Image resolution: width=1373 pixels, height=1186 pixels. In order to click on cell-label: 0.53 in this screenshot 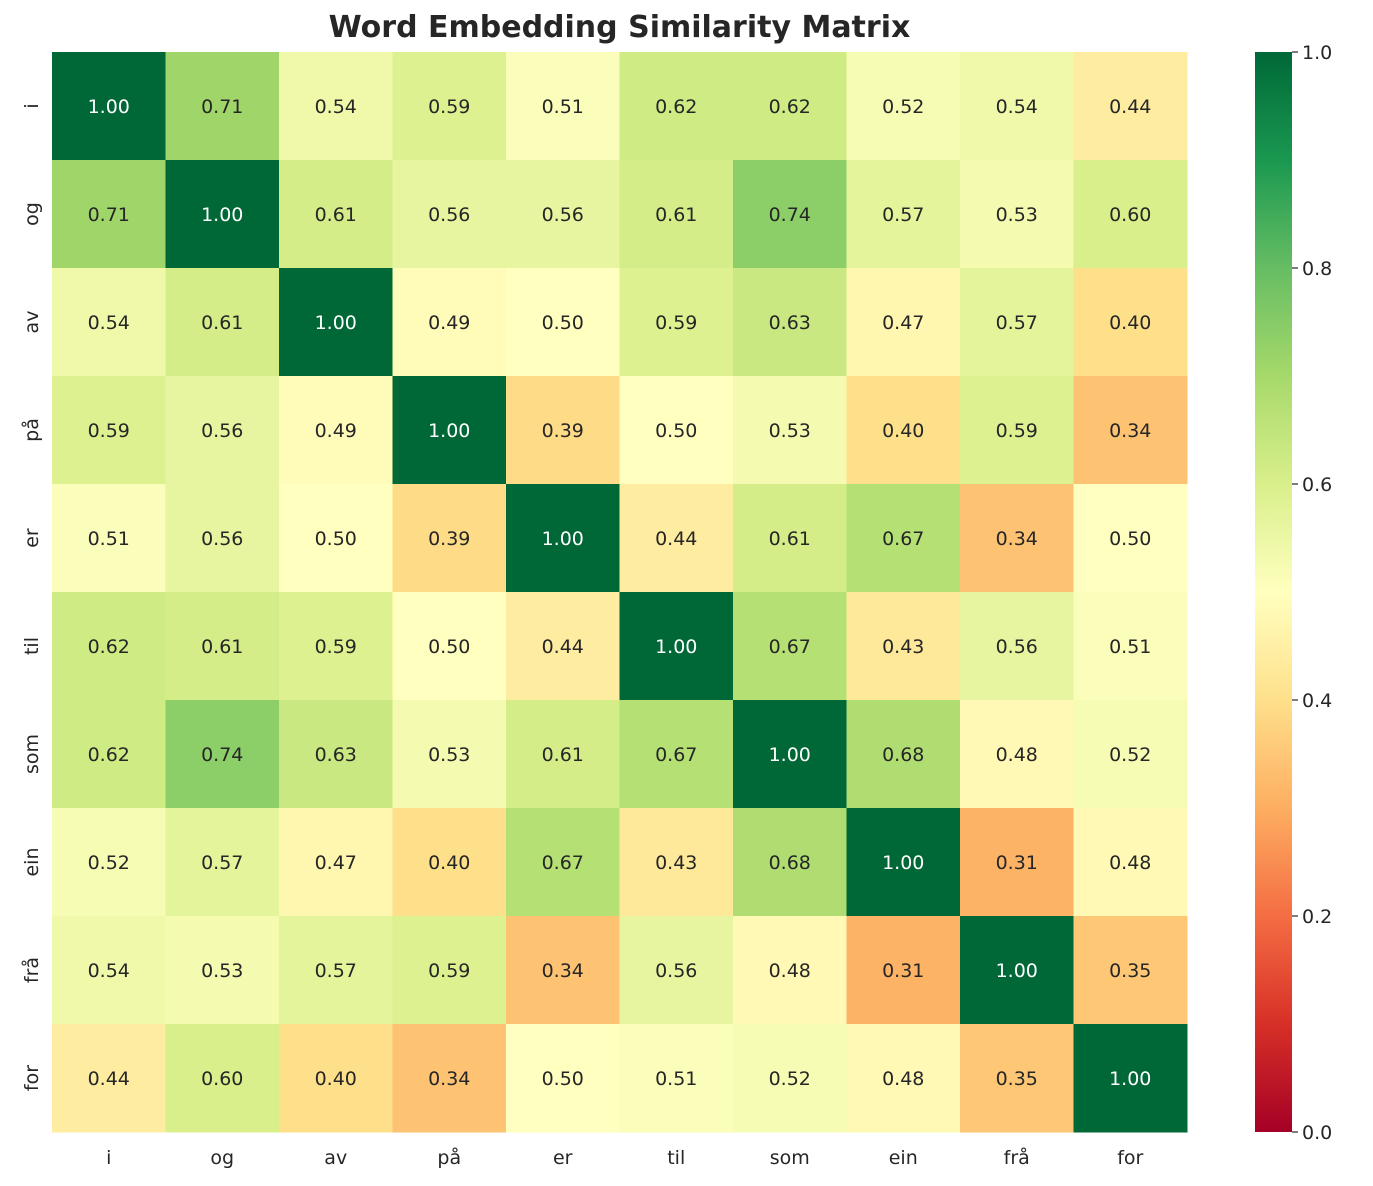, I will do `click(790, 431)`.